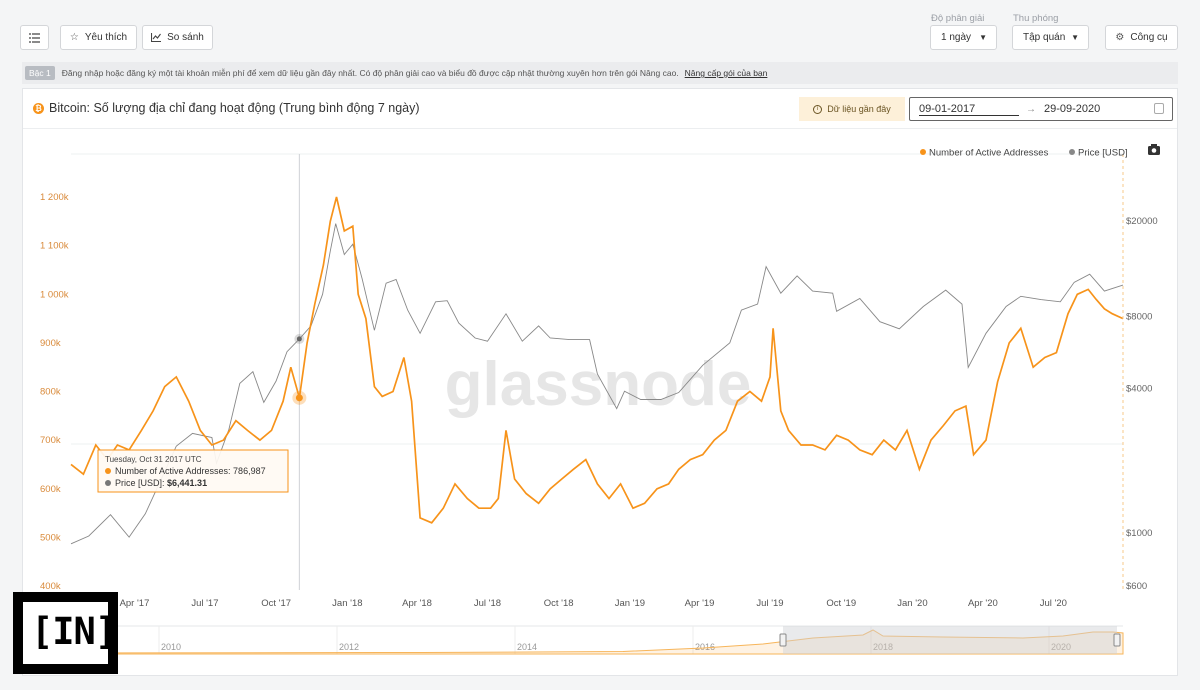  I want to click on navigator-years: 2010 2012 2014 2016 2018 2020, so click(614, 640).